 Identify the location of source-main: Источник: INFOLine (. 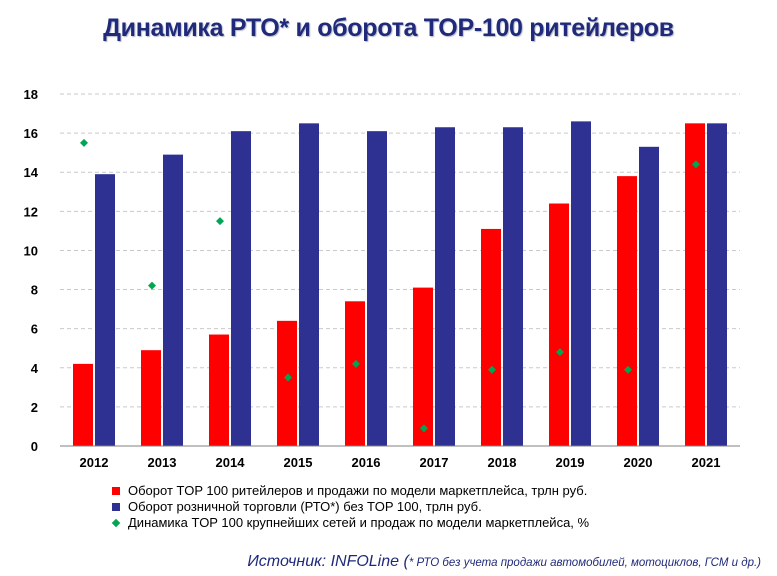
(328, 561).